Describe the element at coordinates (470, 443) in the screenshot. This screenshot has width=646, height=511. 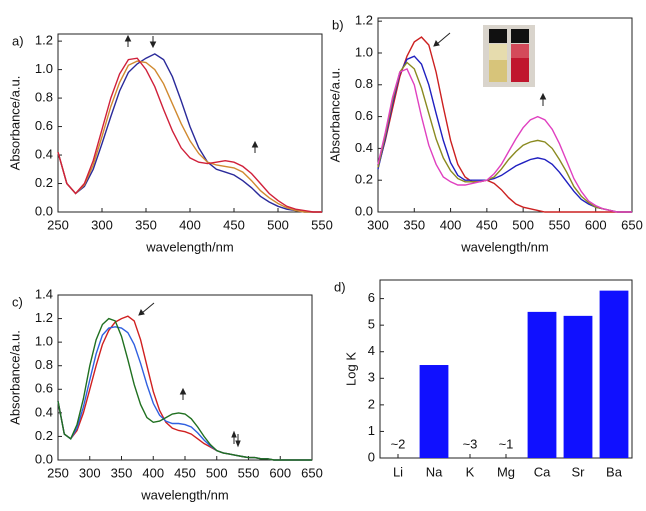
I see `bar-note: ~3` at that location.